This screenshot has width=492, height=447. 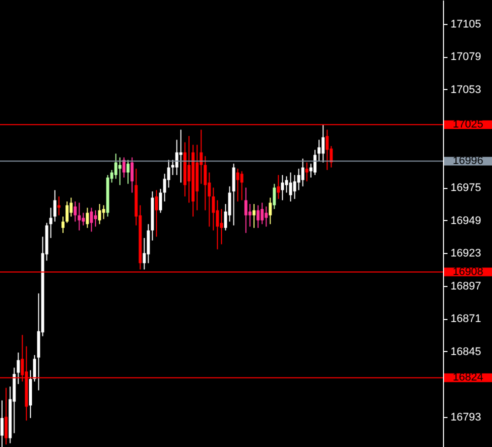 I want to click on ref-line-label: 16996, so click(x=468, y=161).